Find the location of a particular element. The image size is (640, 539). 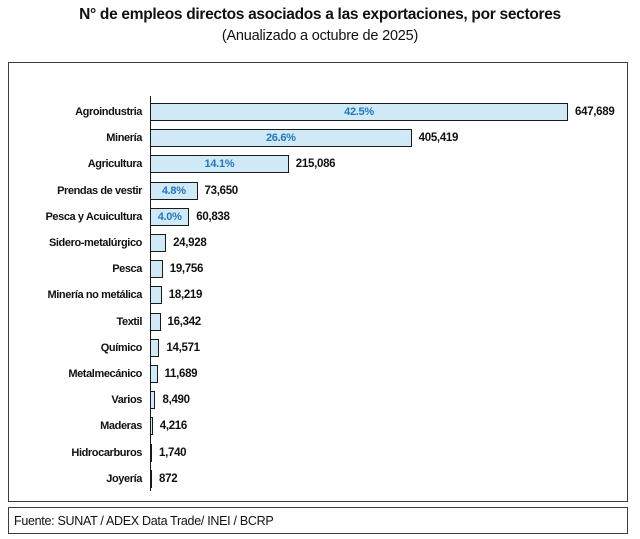

category-label: Metalmecánico is located at coordinates (105, 373).